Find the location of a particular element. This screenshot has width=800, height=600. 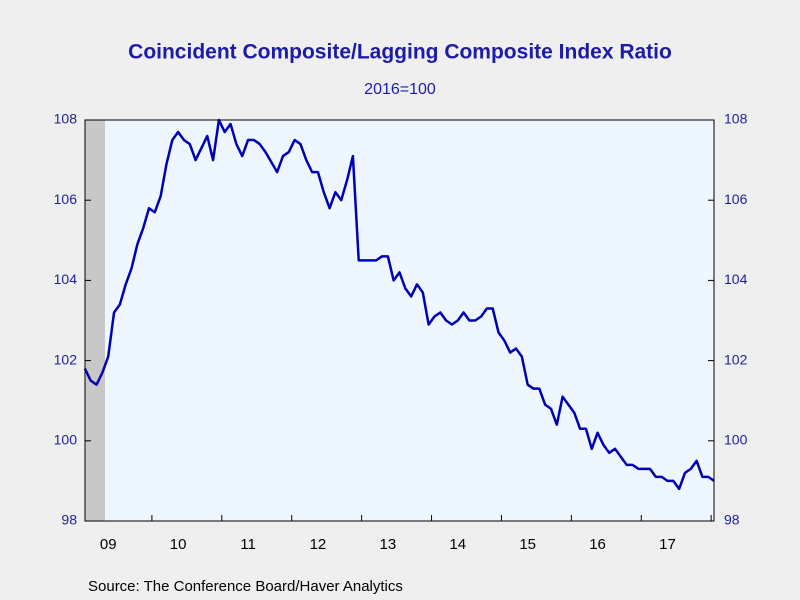

x-tick-label: 12 is located at coordinates (318, 544).